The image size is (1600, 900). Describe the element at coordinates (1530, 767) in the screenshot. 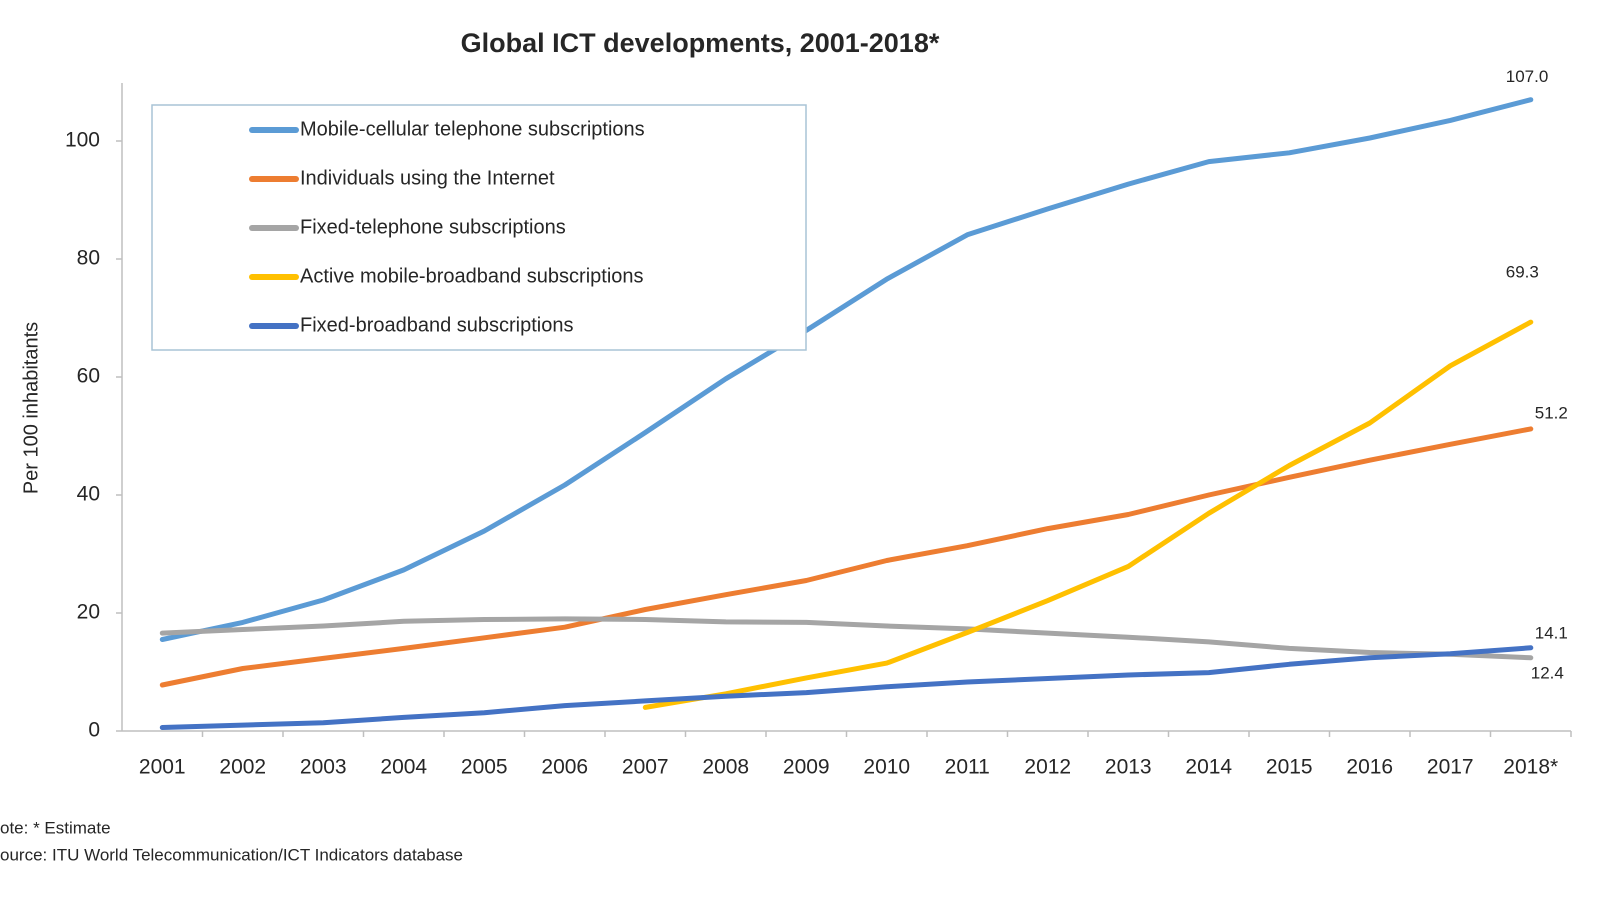

I see `x-tick-label: 2018*` at that location.